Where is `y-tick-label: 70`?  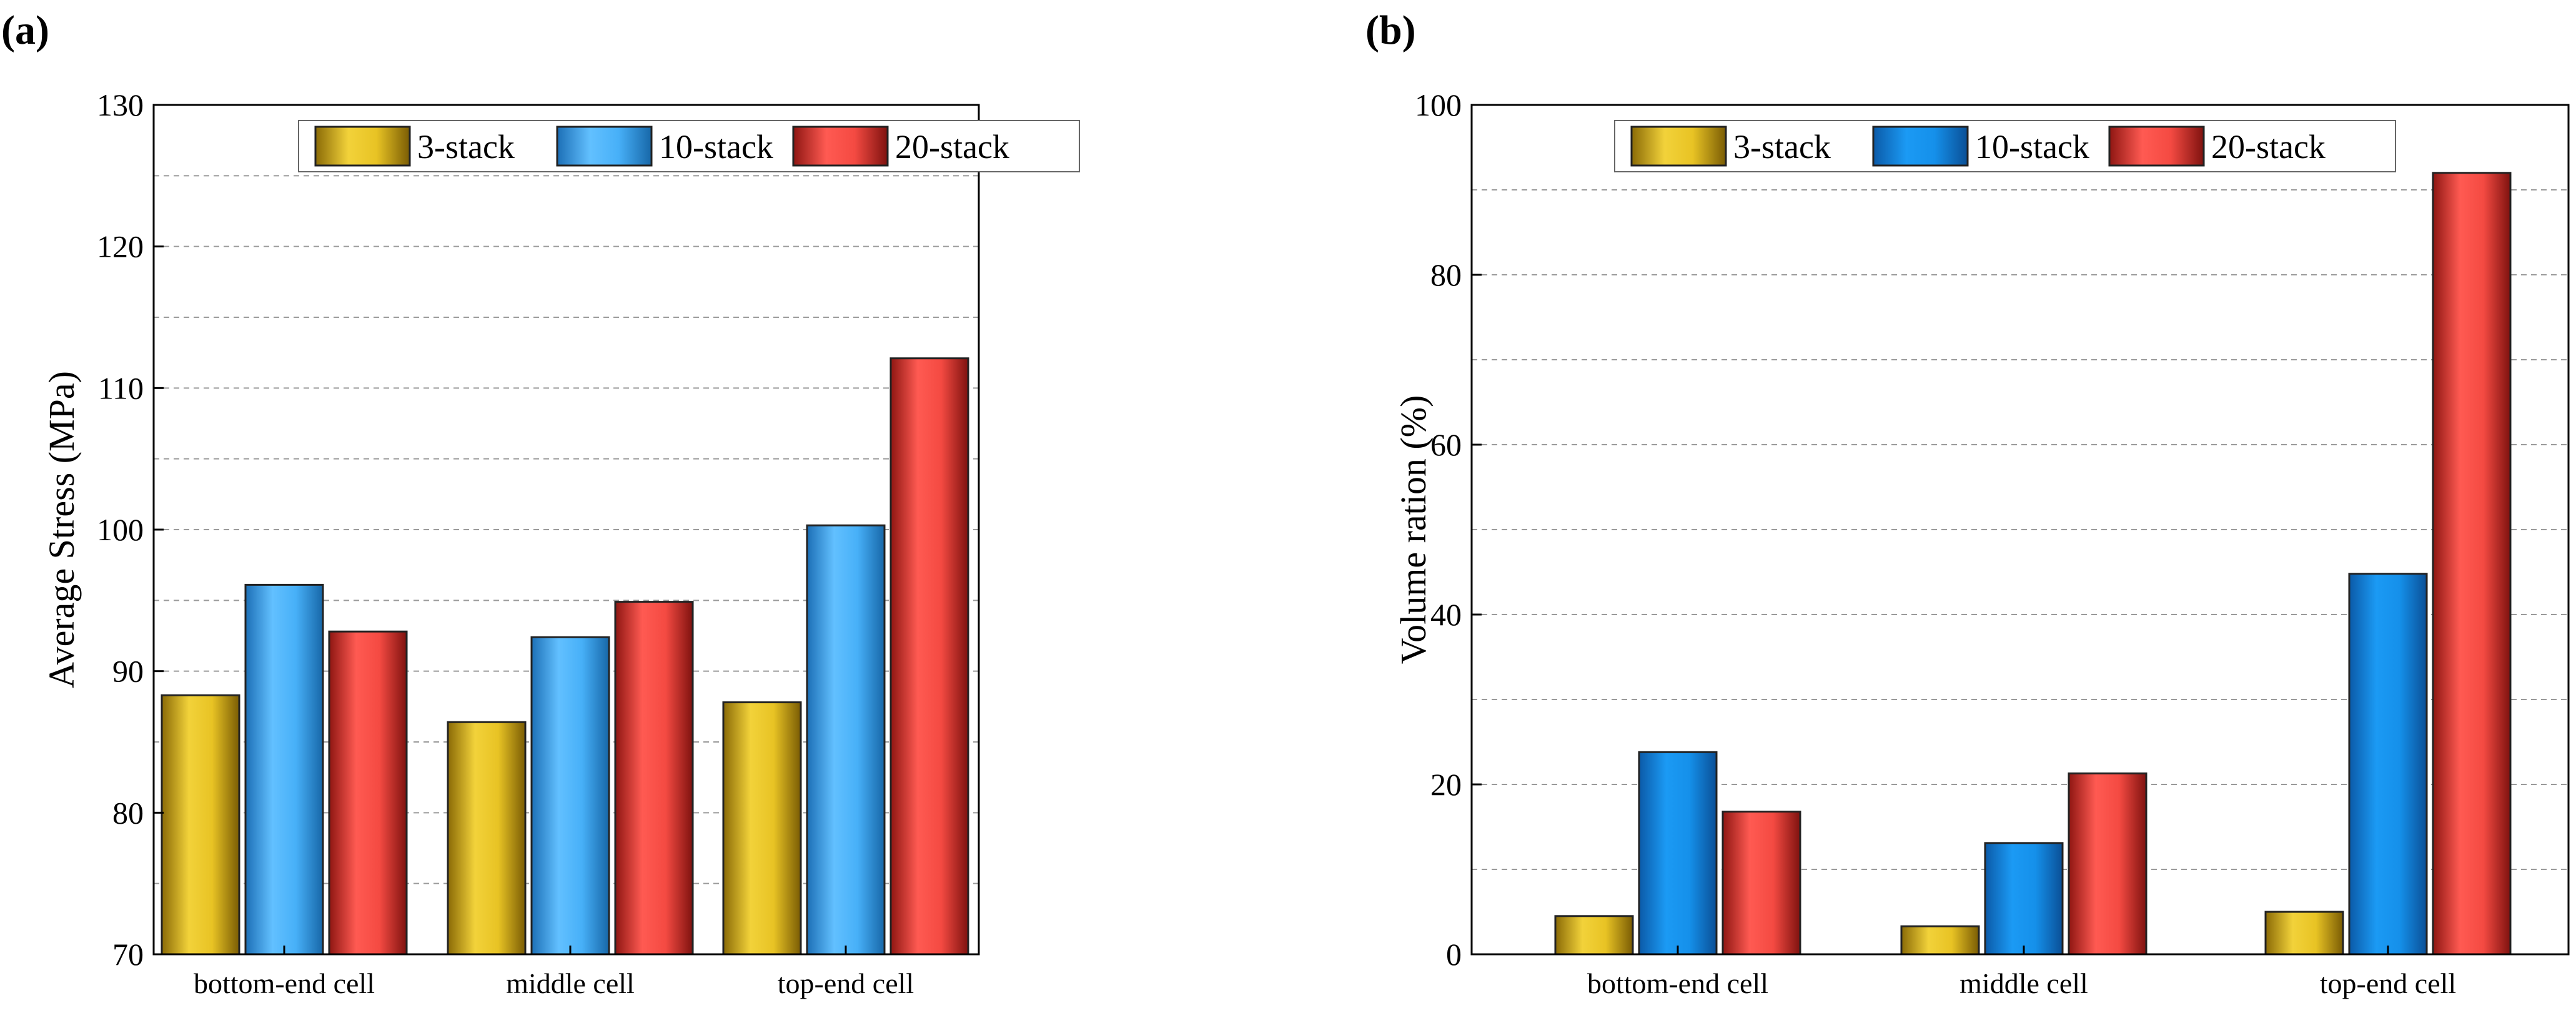 y-tick-label: 70 is located at coordinates (128, 954).